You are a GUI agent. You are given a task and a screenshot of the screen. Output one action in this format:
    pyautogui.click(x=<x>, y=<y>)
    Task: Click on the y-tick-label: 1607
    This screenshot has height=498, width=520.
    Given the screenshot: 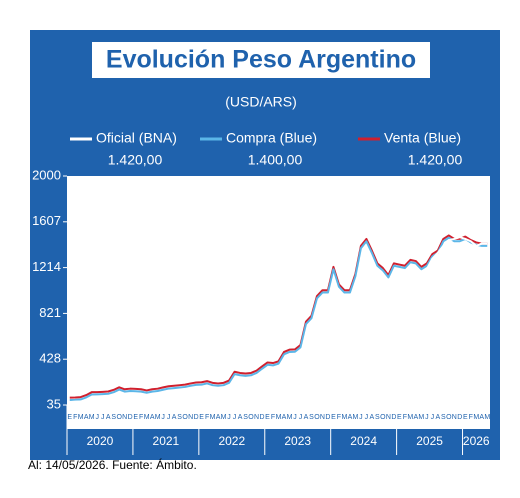 What is the action you would take?
    pyautogui.click(x=46, y=220)
    